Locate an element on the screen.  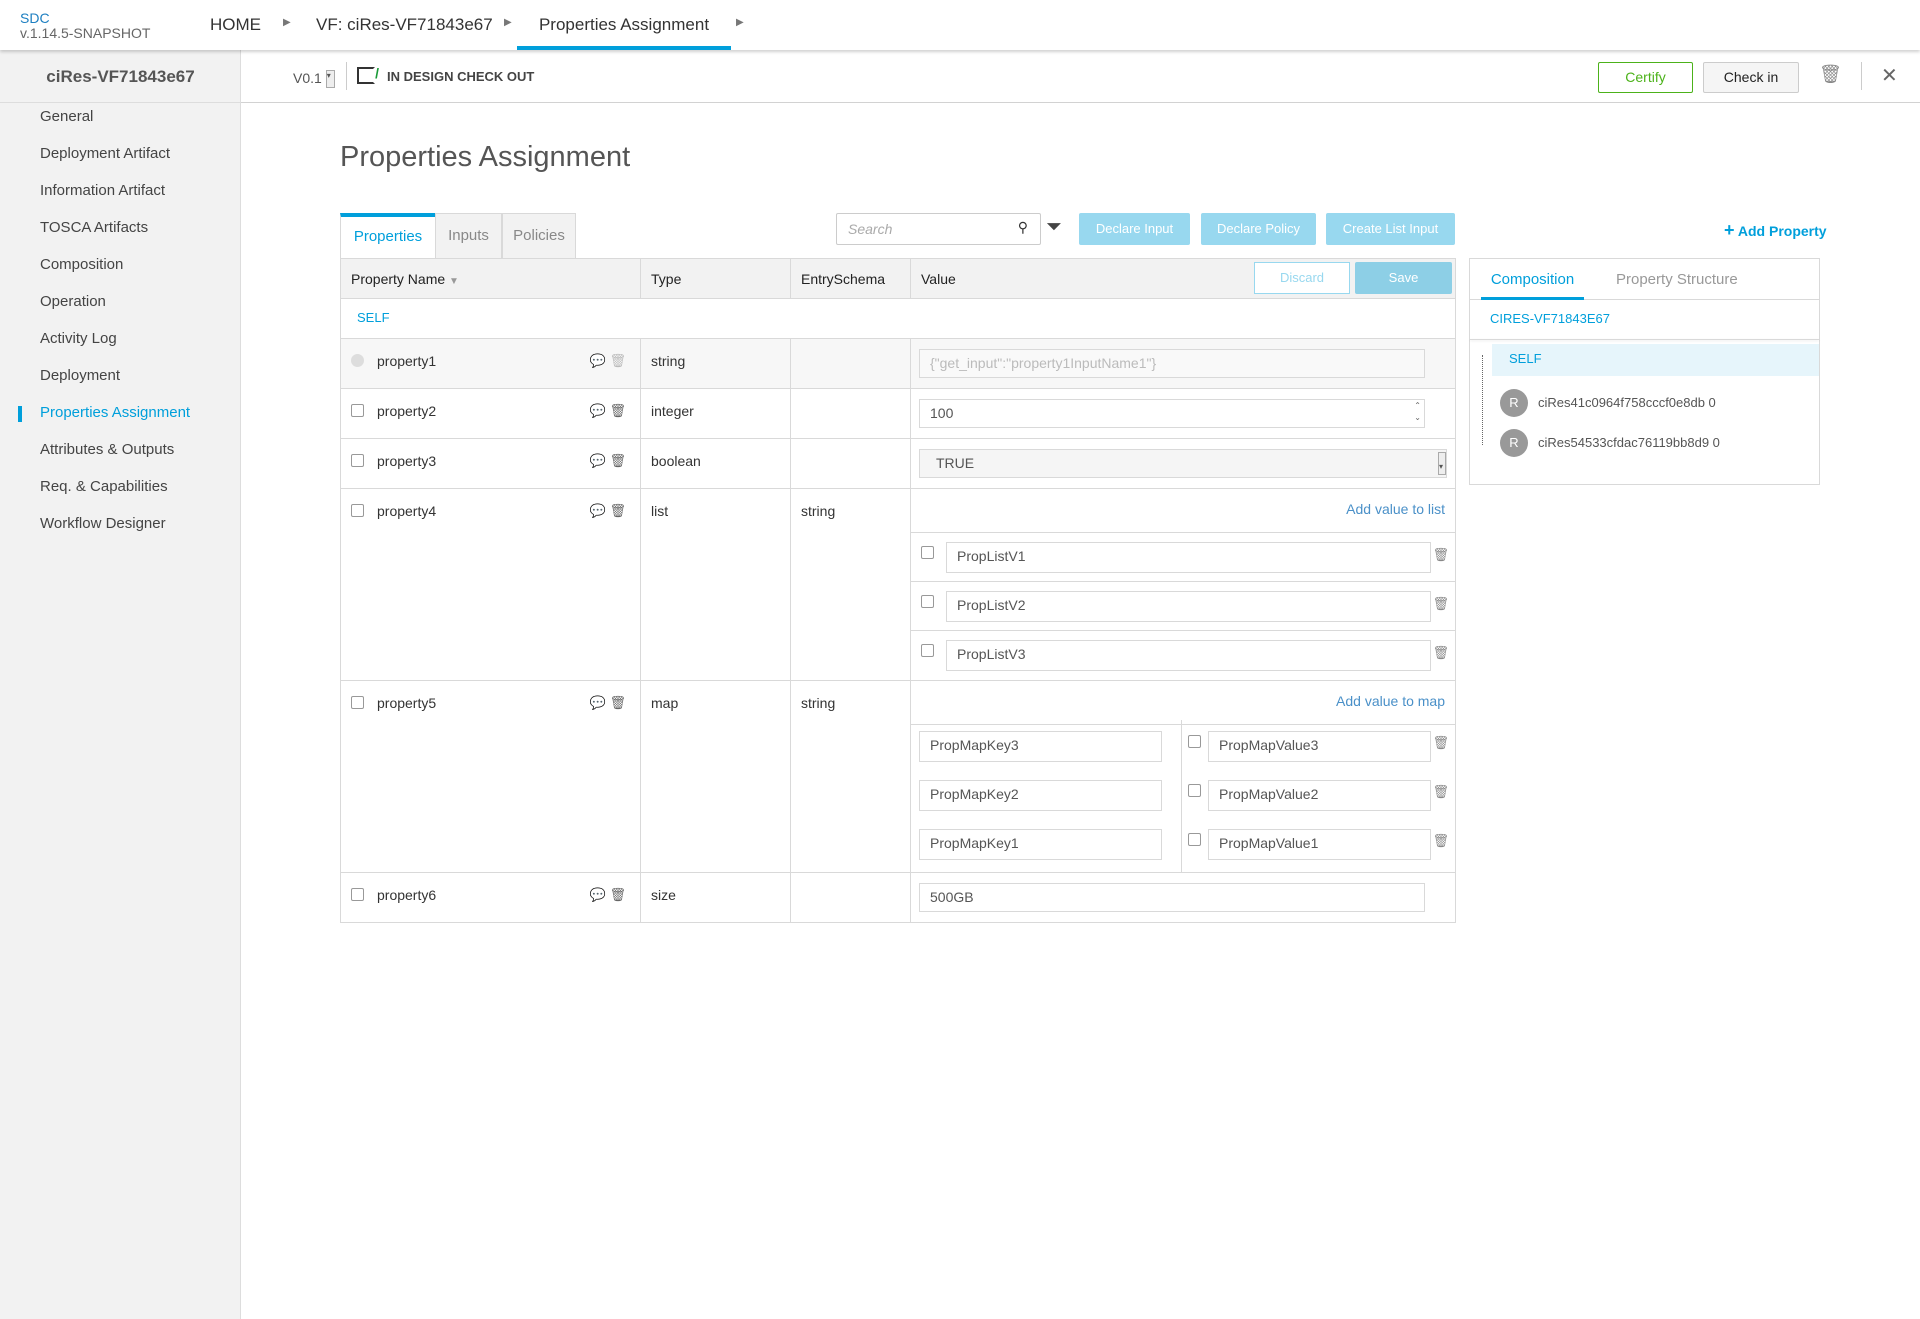
certify-button: Certify is located at coordinates (1645, 77).